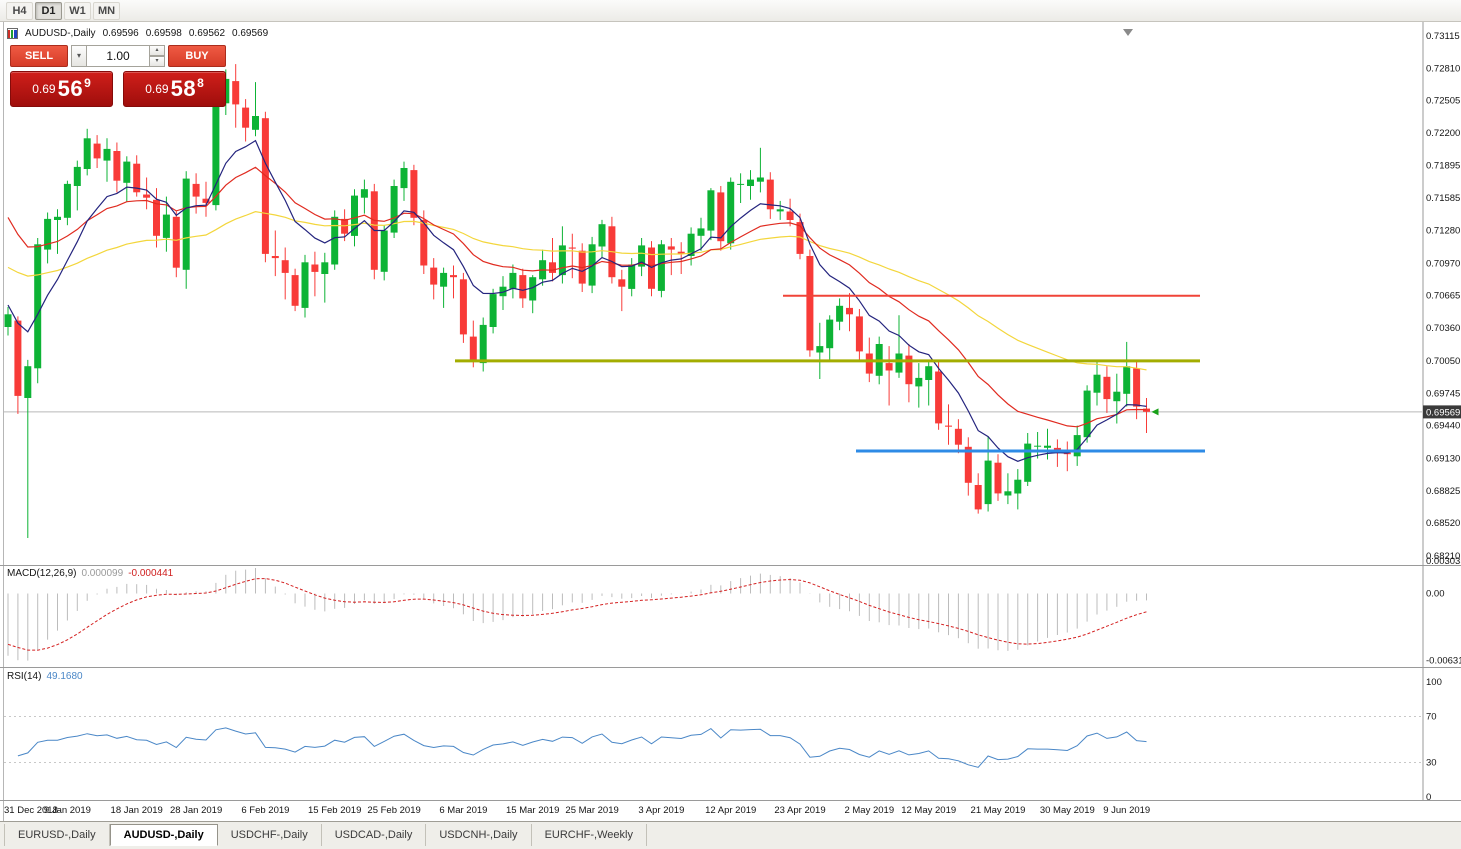 This screenshot has height=849, width=1461. What do you see at coordinates (374, 835) in the screenshot?
I see `tab-usdcad-daily: USDCAD-,Daily` at bounding box center [374, 835].